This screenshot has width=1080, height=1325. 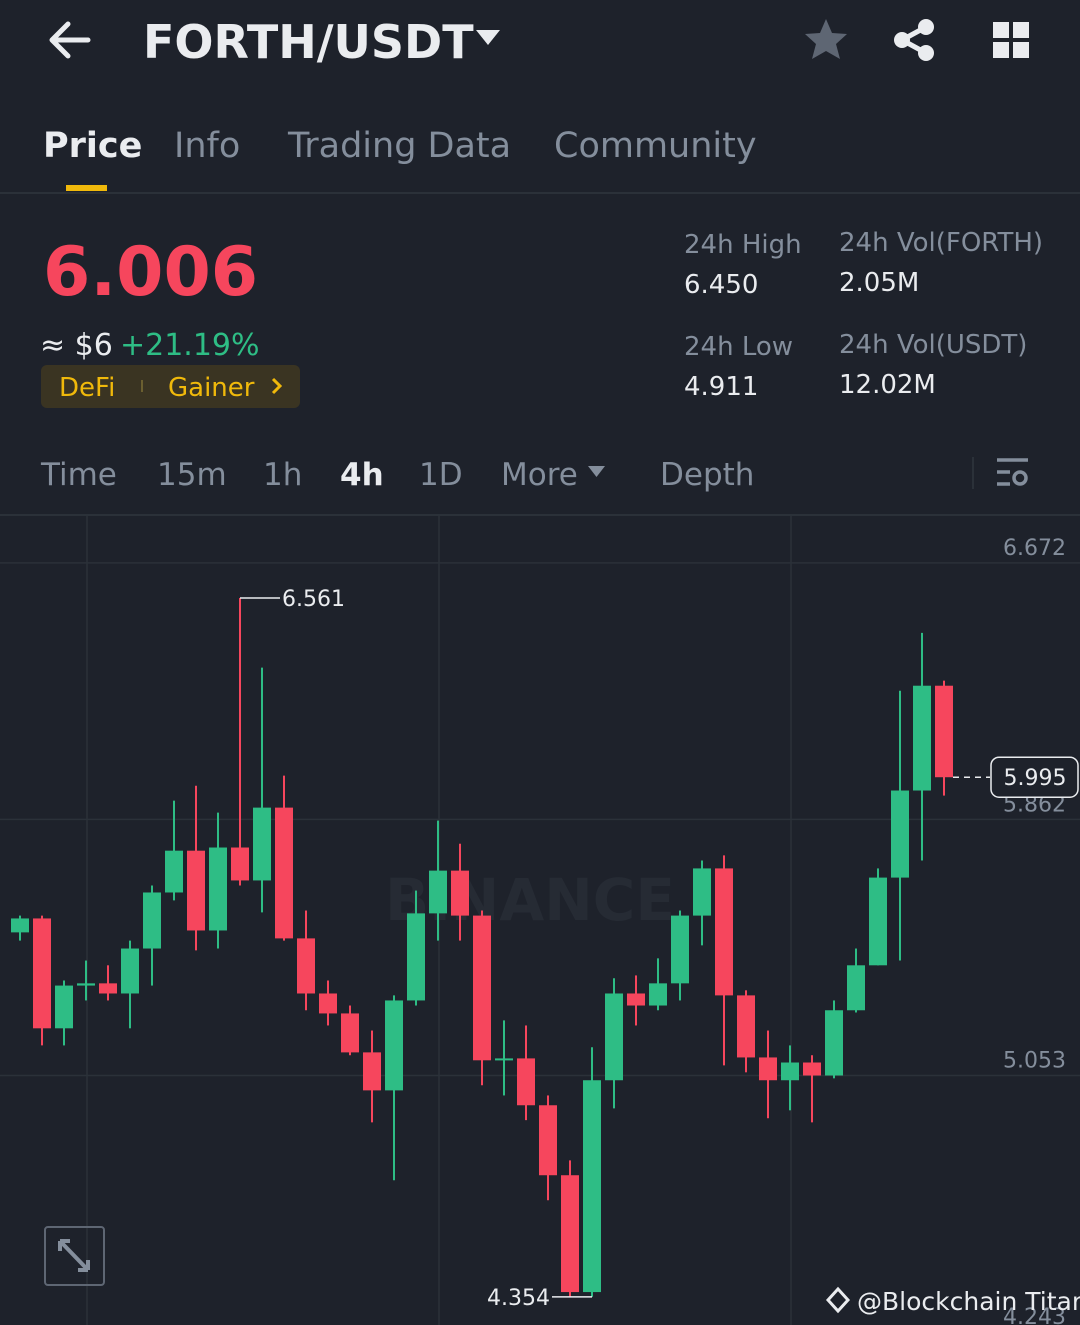 What do you see at coordinates (973, 473) in the screenshot?
I see `interval-separator` at bounding box center [973, 473].